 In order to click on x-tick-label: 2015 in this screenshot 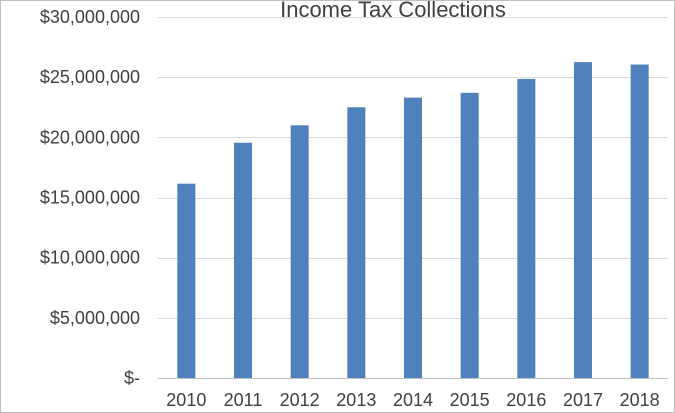, I will do `click(470, 400)`.